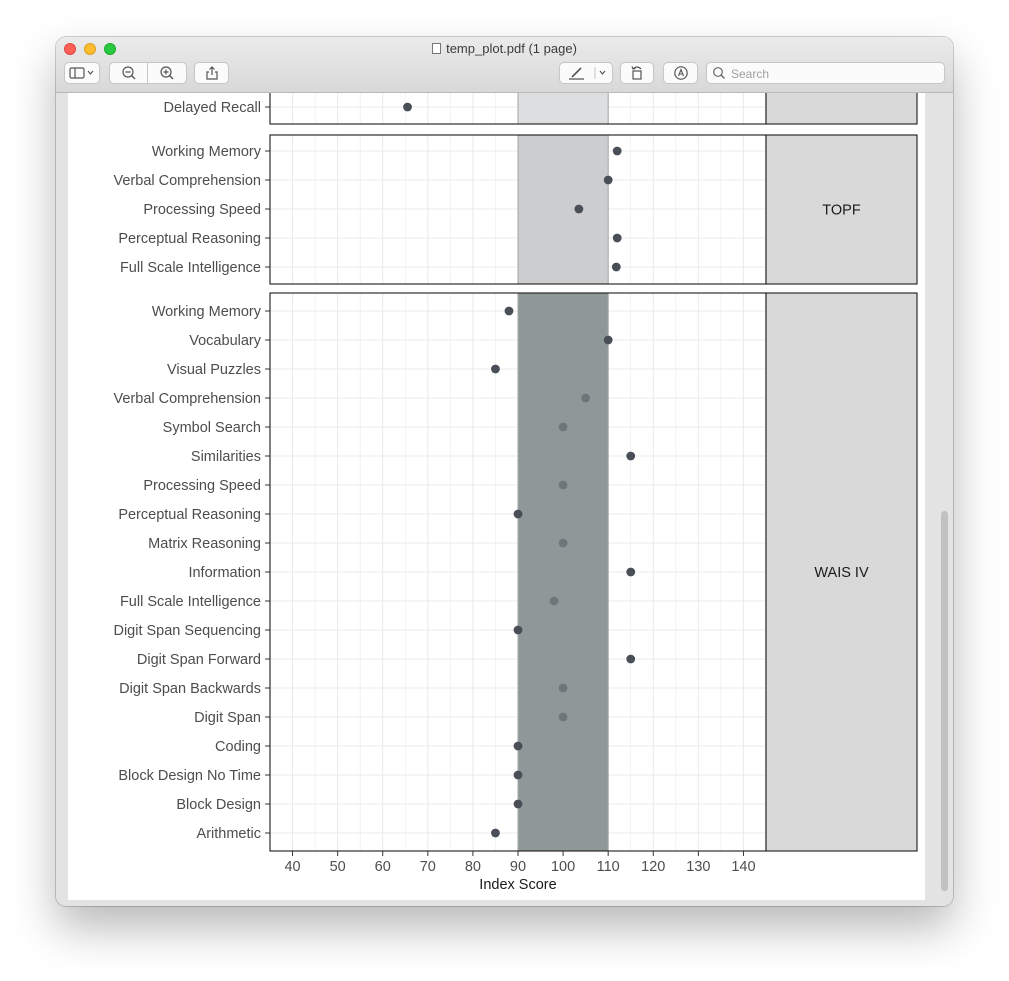 Image resolution: width=1009 pixels, height=981 pixels. I want to click on search-field, so click(825, 73).